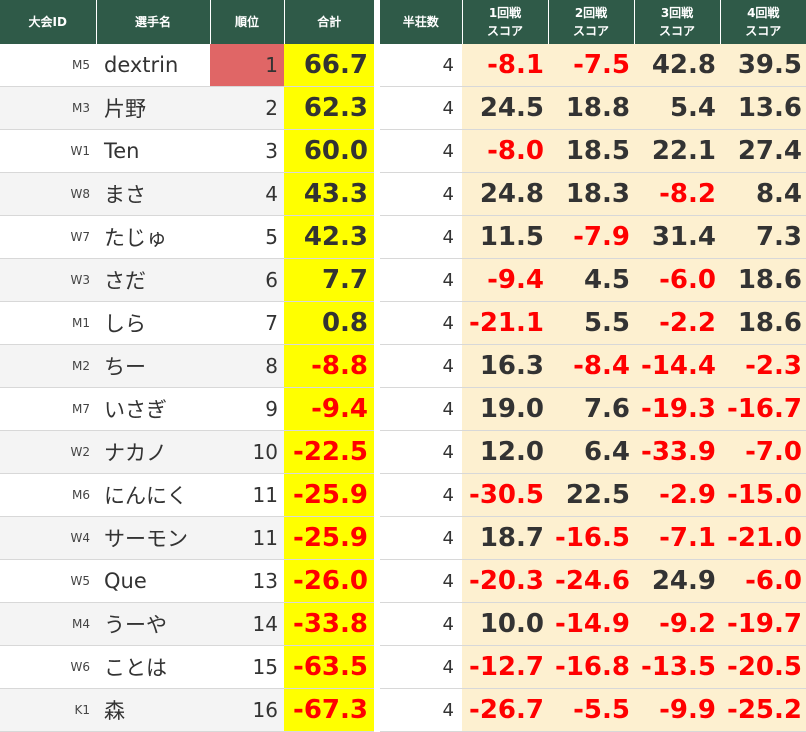 The image size is (806, 732). What do you see at coordinates (591, 280) in the screenshot?
I see `round-2-score-cell: 4.5` at bounding box center [591, 280].